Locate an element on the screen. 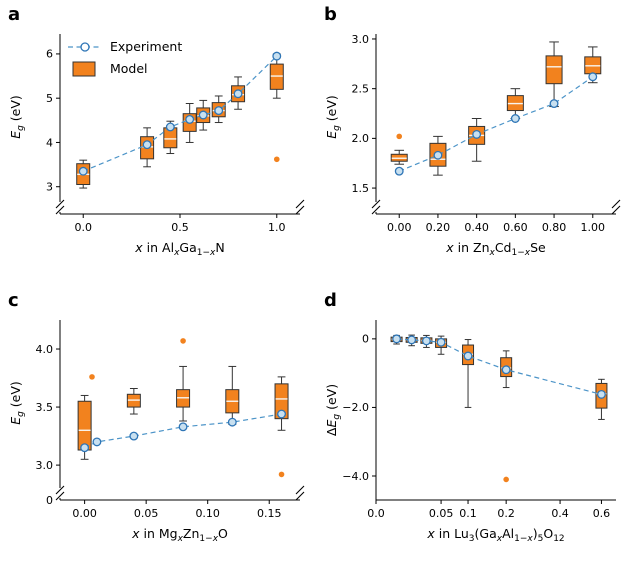  x-tick-label: 1.0 is located at coordinates (277, 227).